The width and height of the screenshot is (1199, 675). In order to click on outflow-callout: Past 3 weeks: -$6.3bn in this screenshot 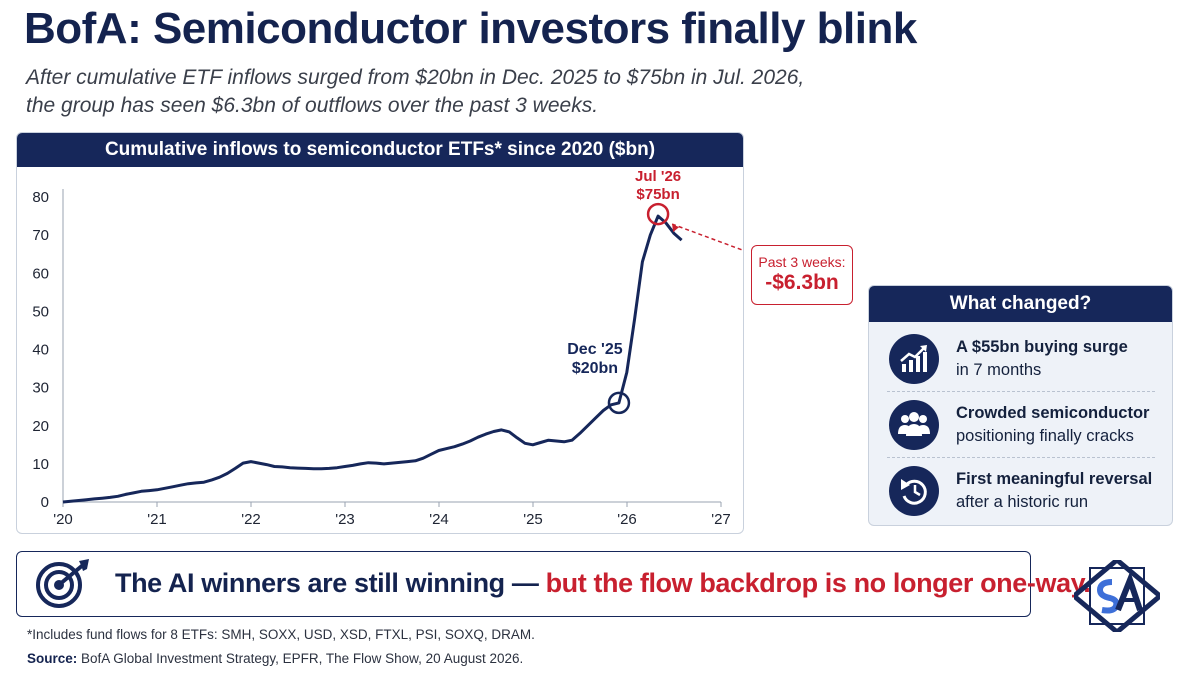, I will do `click(802, 275)`.